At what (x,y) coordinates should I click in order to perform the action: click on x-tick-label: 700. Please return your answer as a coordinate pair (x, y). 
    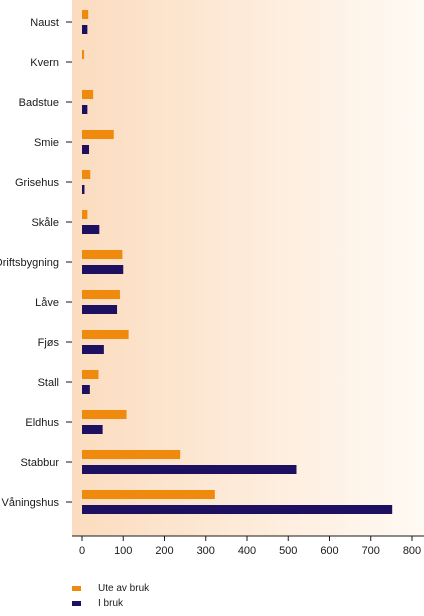
    Looking at the image, I should click on (371, 551).